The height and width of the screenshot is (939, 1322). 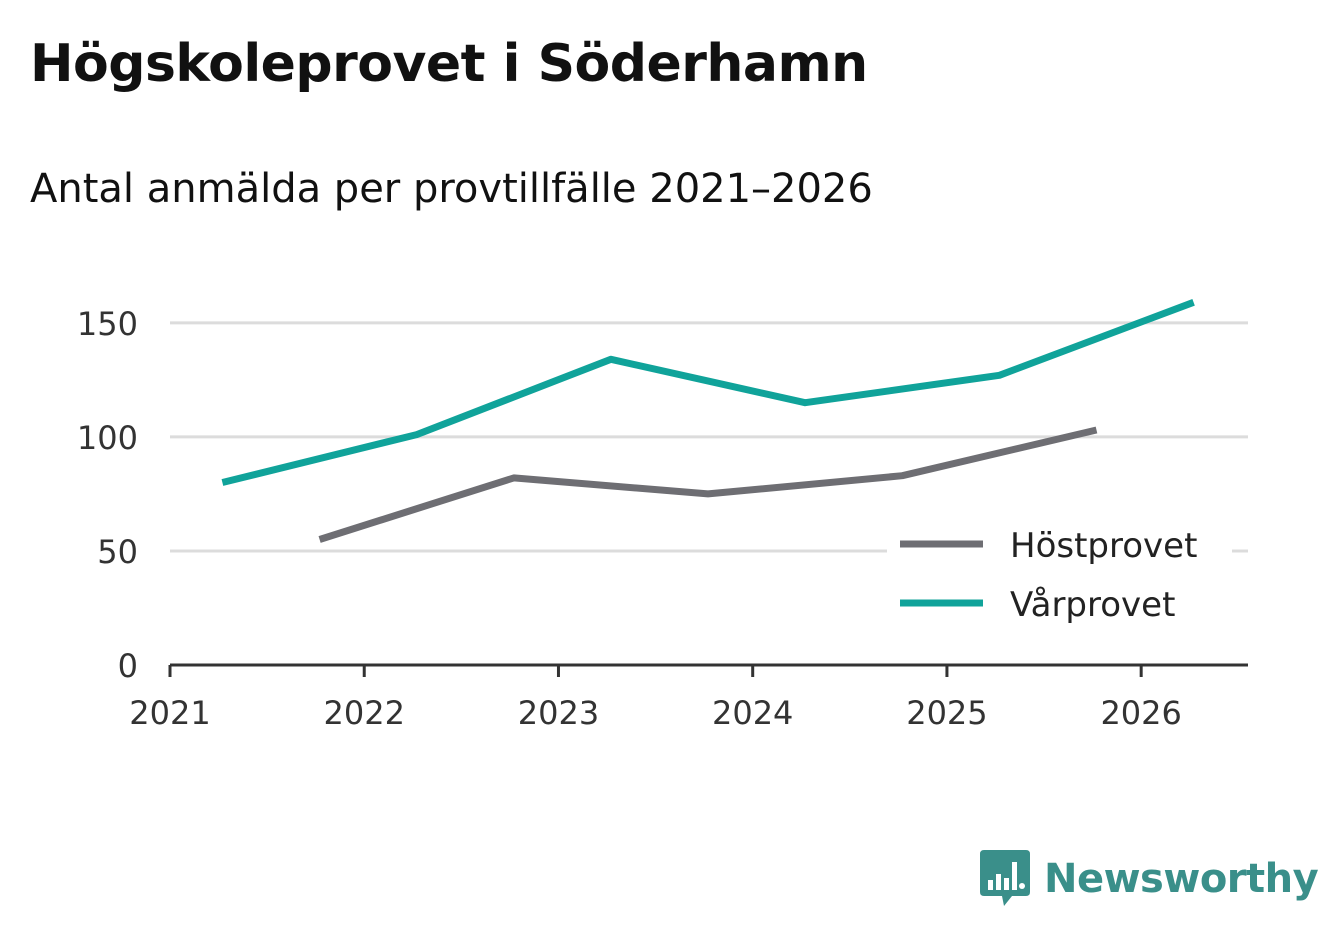 I want to click on brand-name: Newsworthy, so click(x=1181, y=879).